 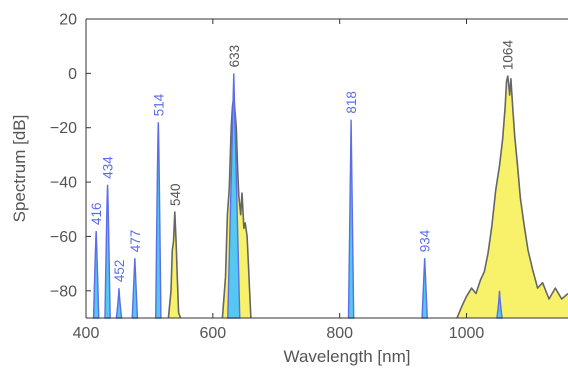 I want to click on blue-peak-label: 934, so click(x=425, y=240).